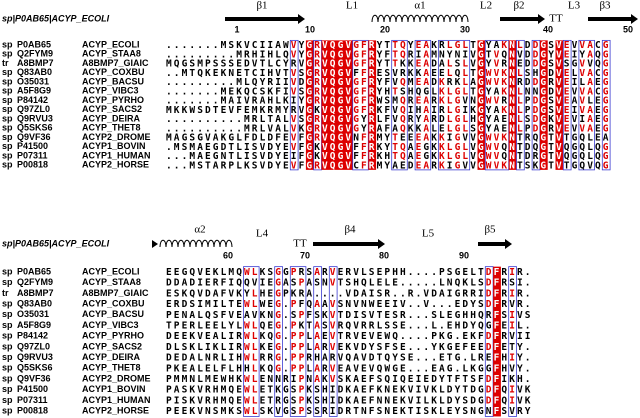  Describe the element at coordinates (352, 6) in the screenshot. I see `structure-label: L1` at that location.